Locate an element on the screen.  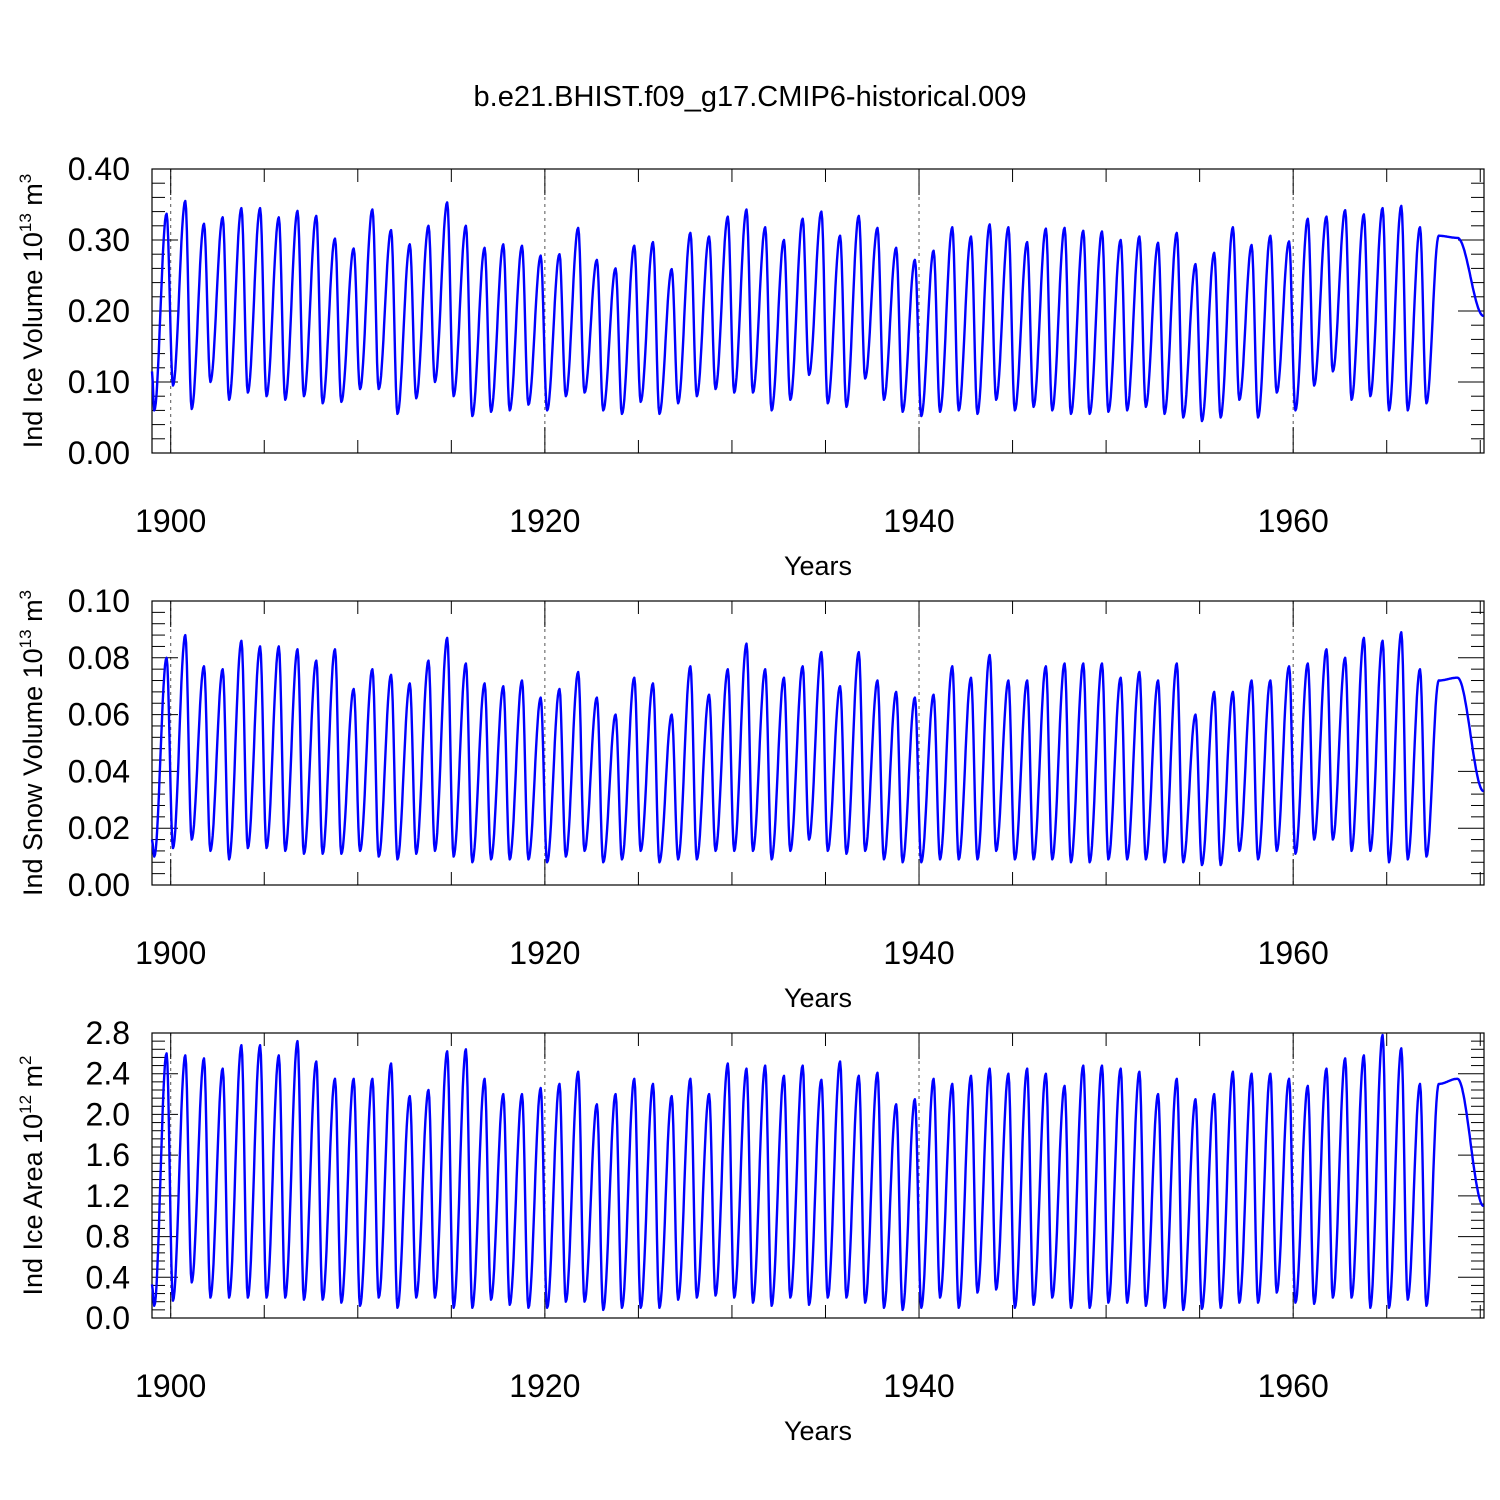
y-axis-title-main: Ind Ice Area 10 is located at coordinates (33, 1205).